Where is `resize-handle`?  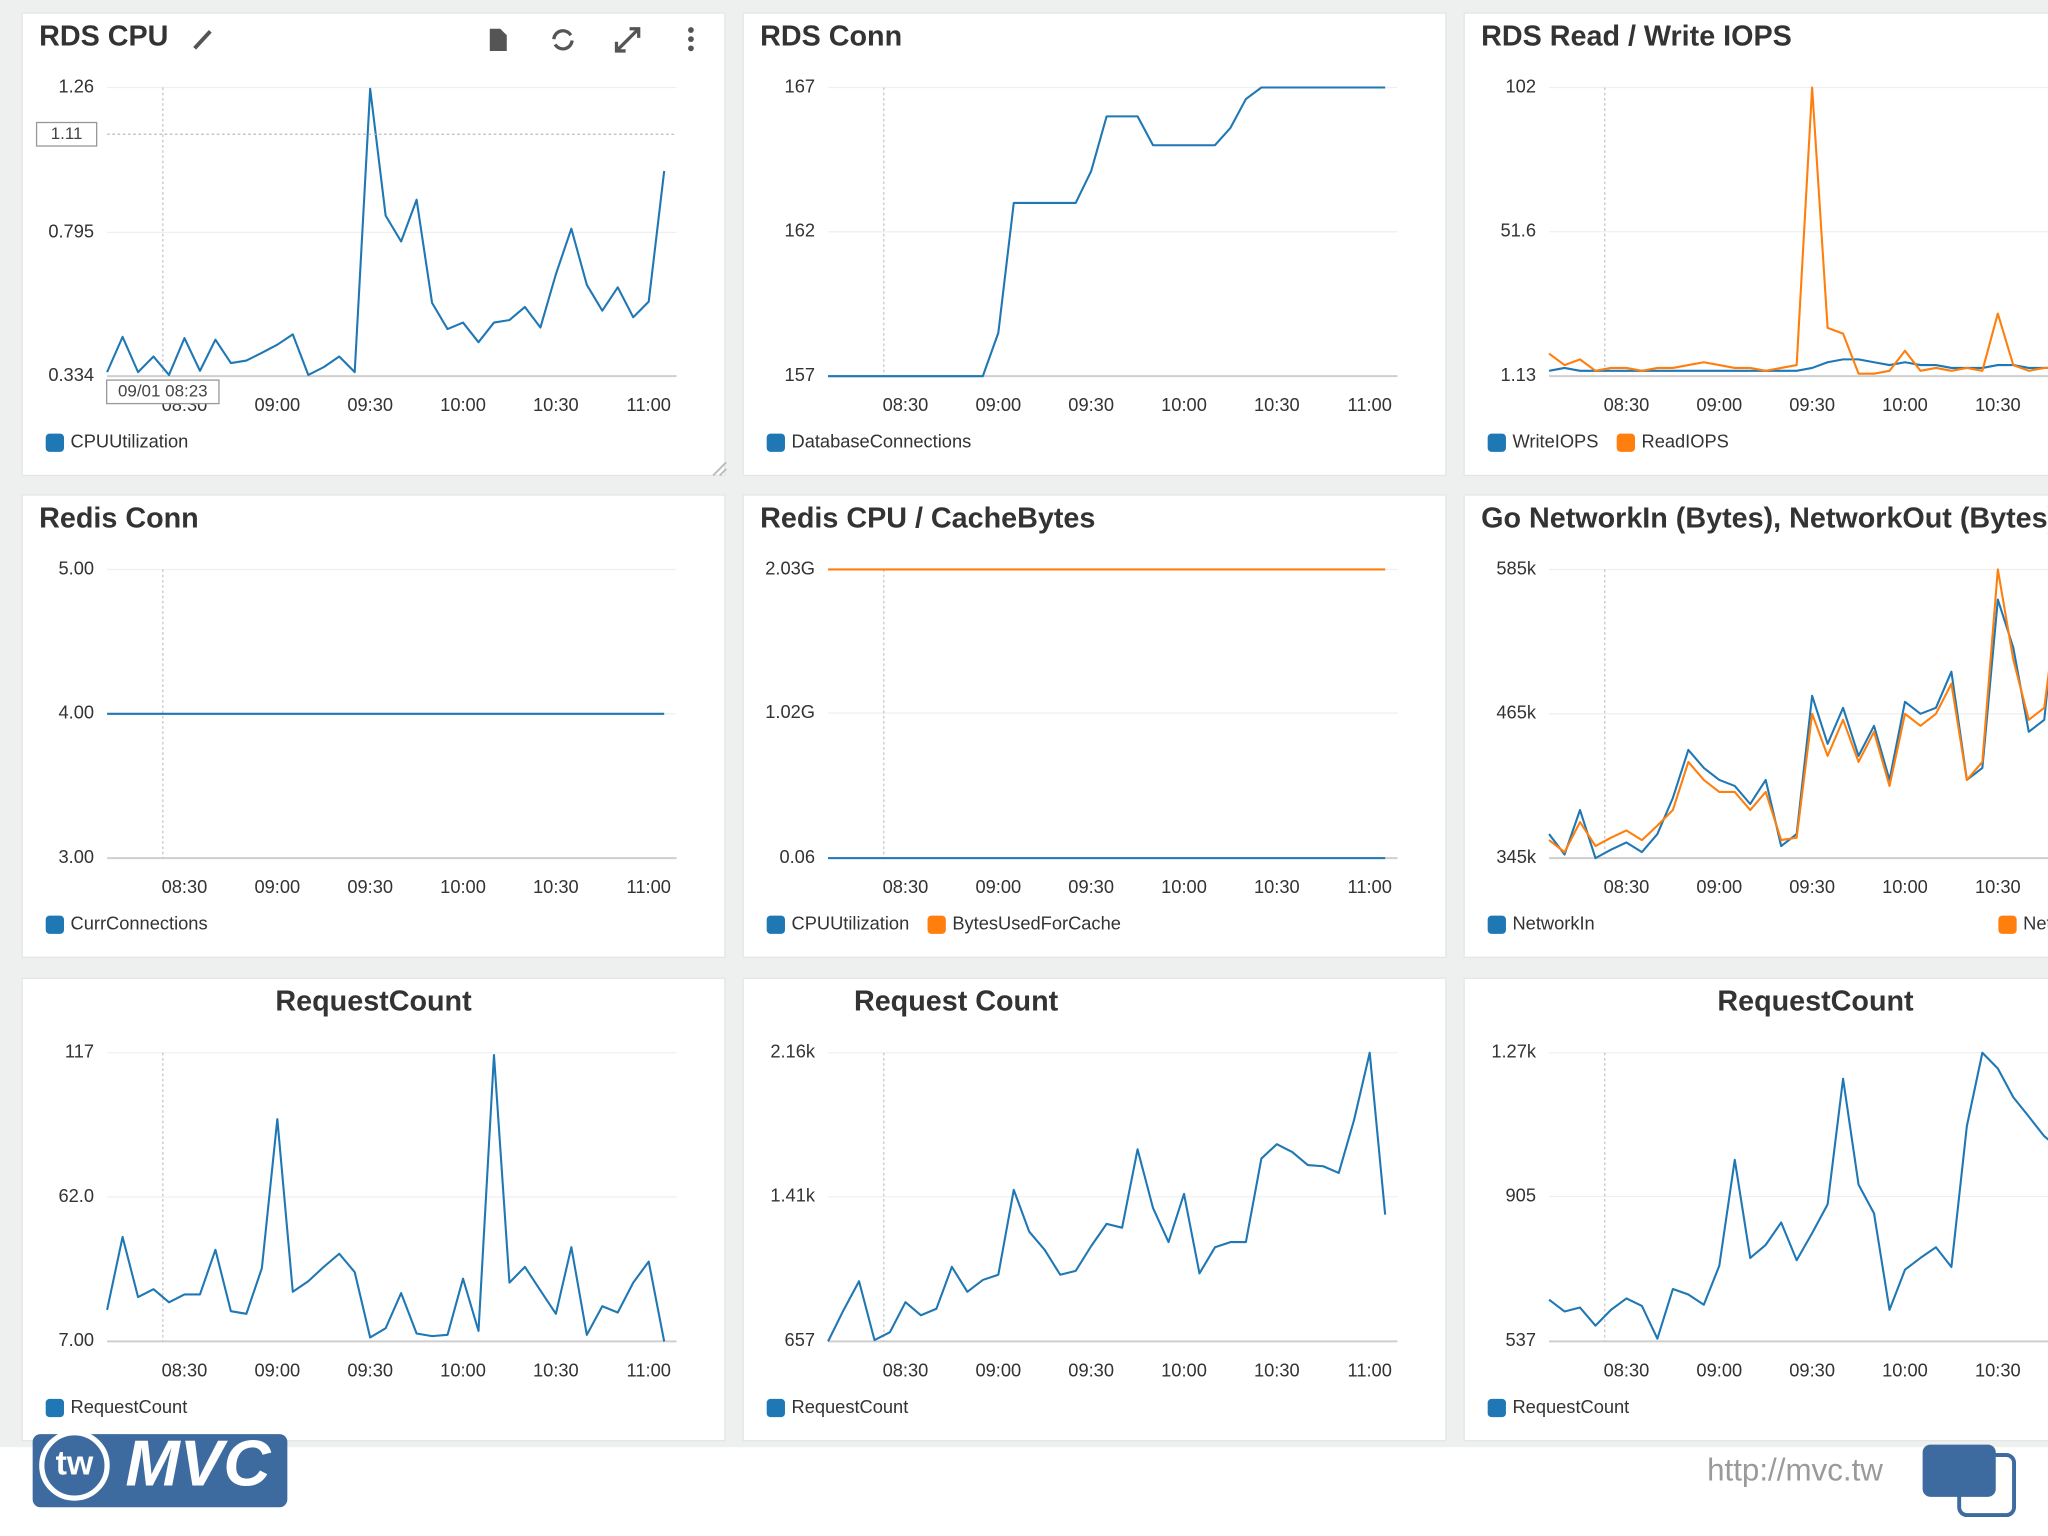 resize-handle is located at coordinates (719, 469).